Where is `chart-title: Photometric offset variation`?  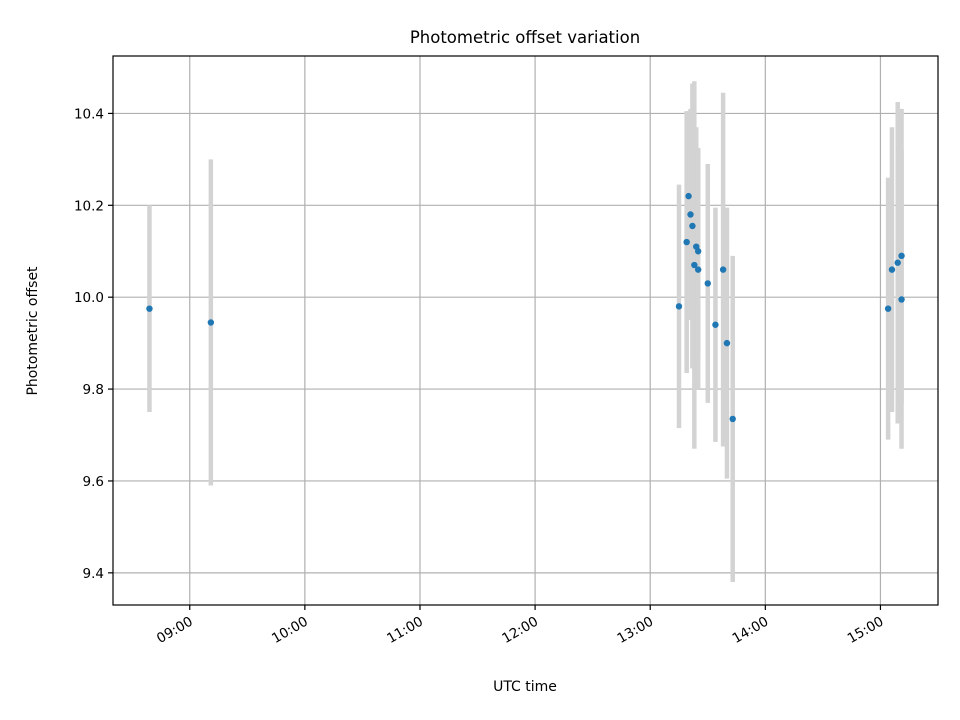
chart-title: Photometric offset variation is located at coordinates (525, 37).